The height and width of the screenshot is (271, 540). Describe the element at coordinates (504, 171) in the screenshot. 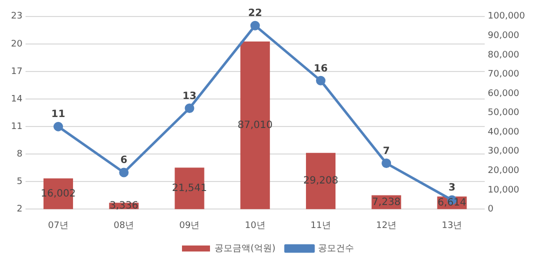

I see `y2-tick-label: 20,000` at that location.